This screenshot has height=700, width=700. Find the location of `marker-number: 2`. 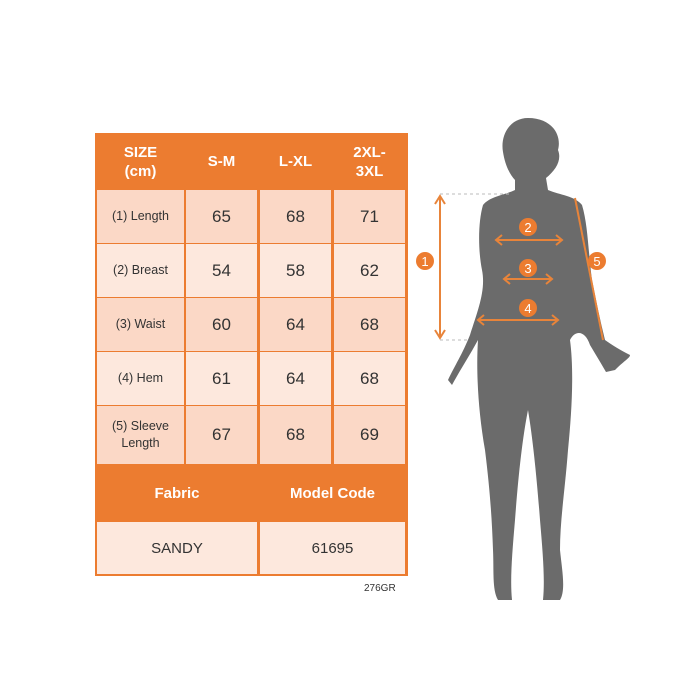

marker-number: 2 is located at coordinates (527, 227).